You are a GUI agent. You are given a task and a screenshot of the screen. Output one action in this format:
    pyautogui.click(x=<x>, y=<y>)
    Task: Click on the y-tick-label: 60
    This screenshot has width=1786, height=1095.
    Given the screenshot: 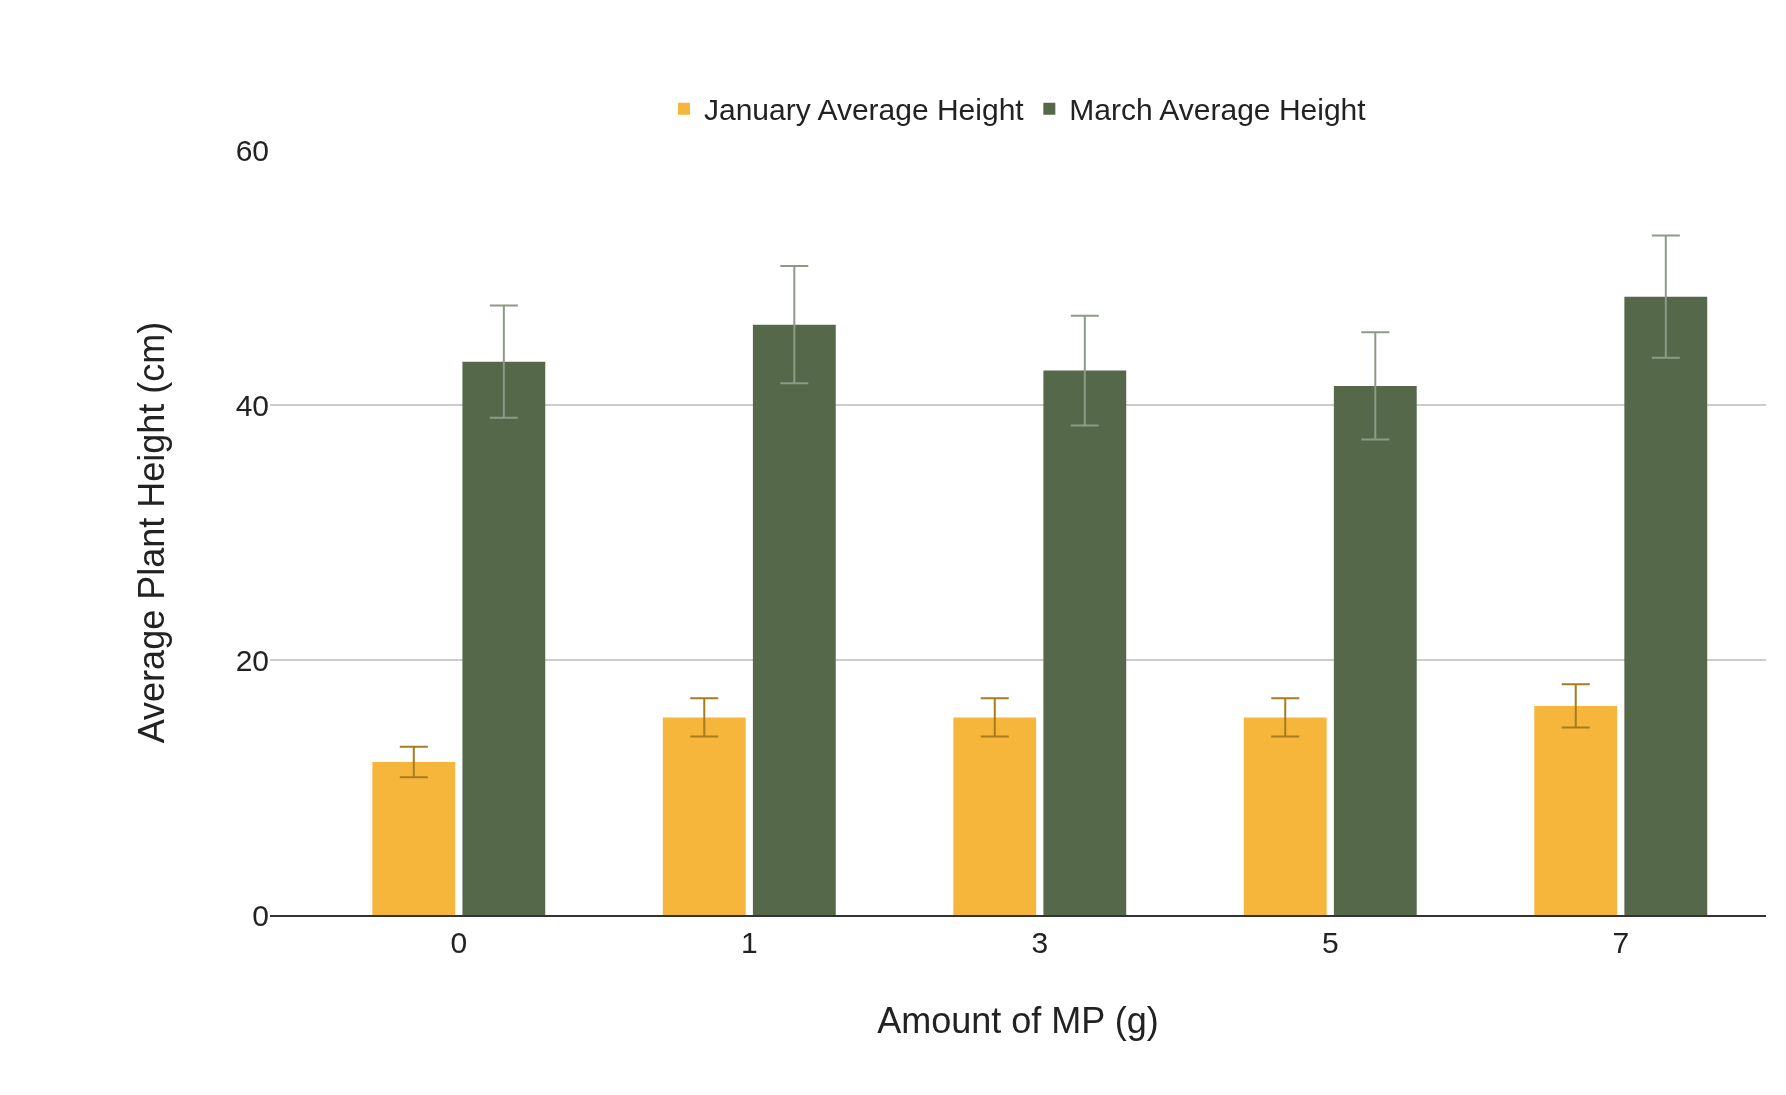 What is the action you would take?
    pyautogui.click(x=252, y=150)
    